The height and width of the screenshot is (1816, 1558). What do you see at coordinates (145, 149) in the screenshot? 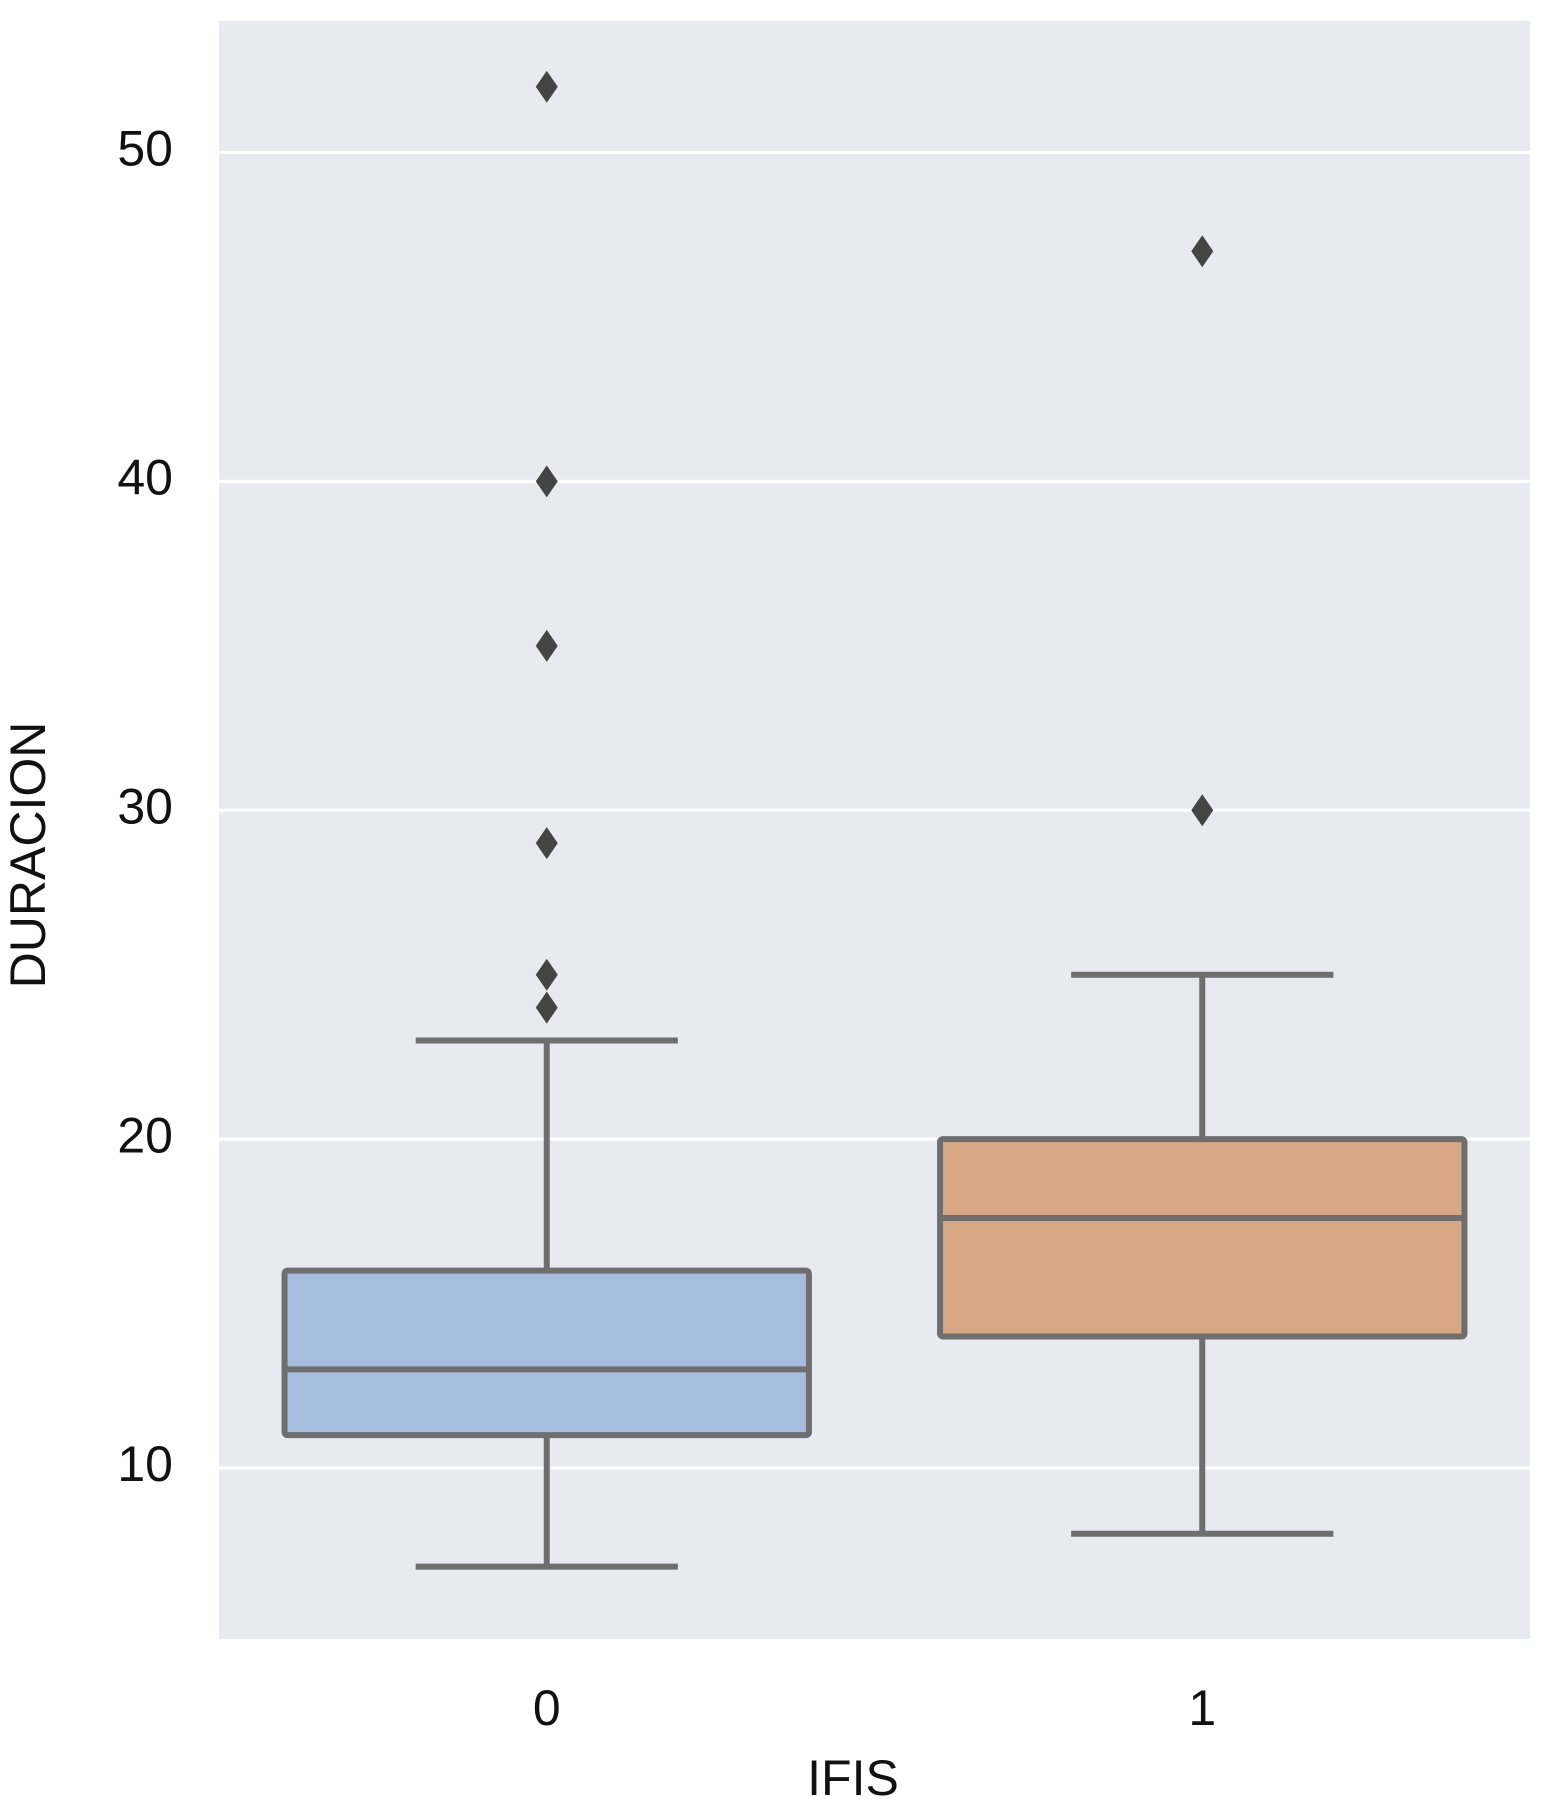
I see `y-tick-label: 50` at bounding box center [145, 149].